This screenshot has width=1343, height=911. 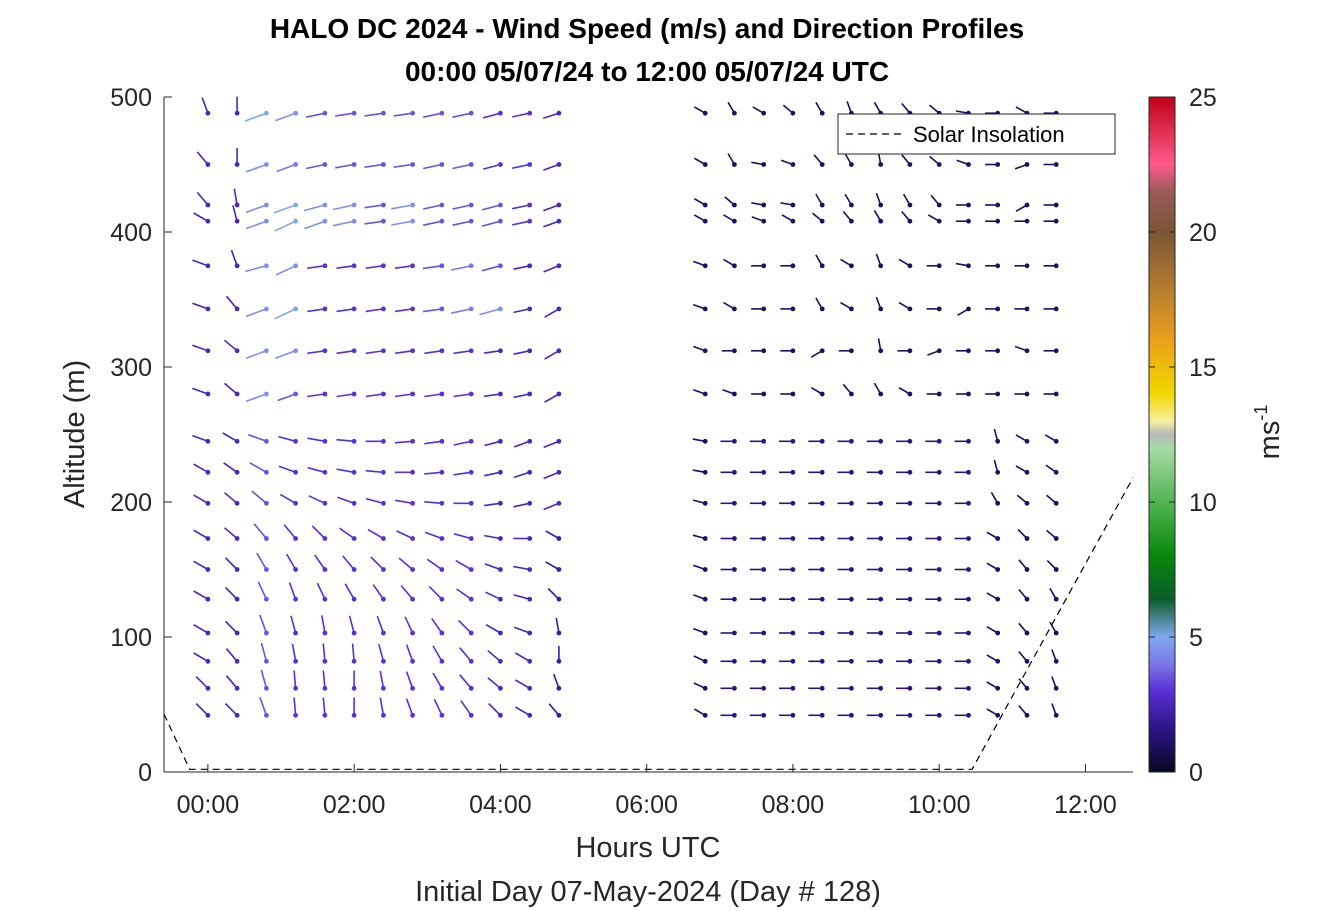 What do you see at coordinates (145, 773) in the screenshot?
I see `y-tick-label: 0` at bounding box center [145, 773].